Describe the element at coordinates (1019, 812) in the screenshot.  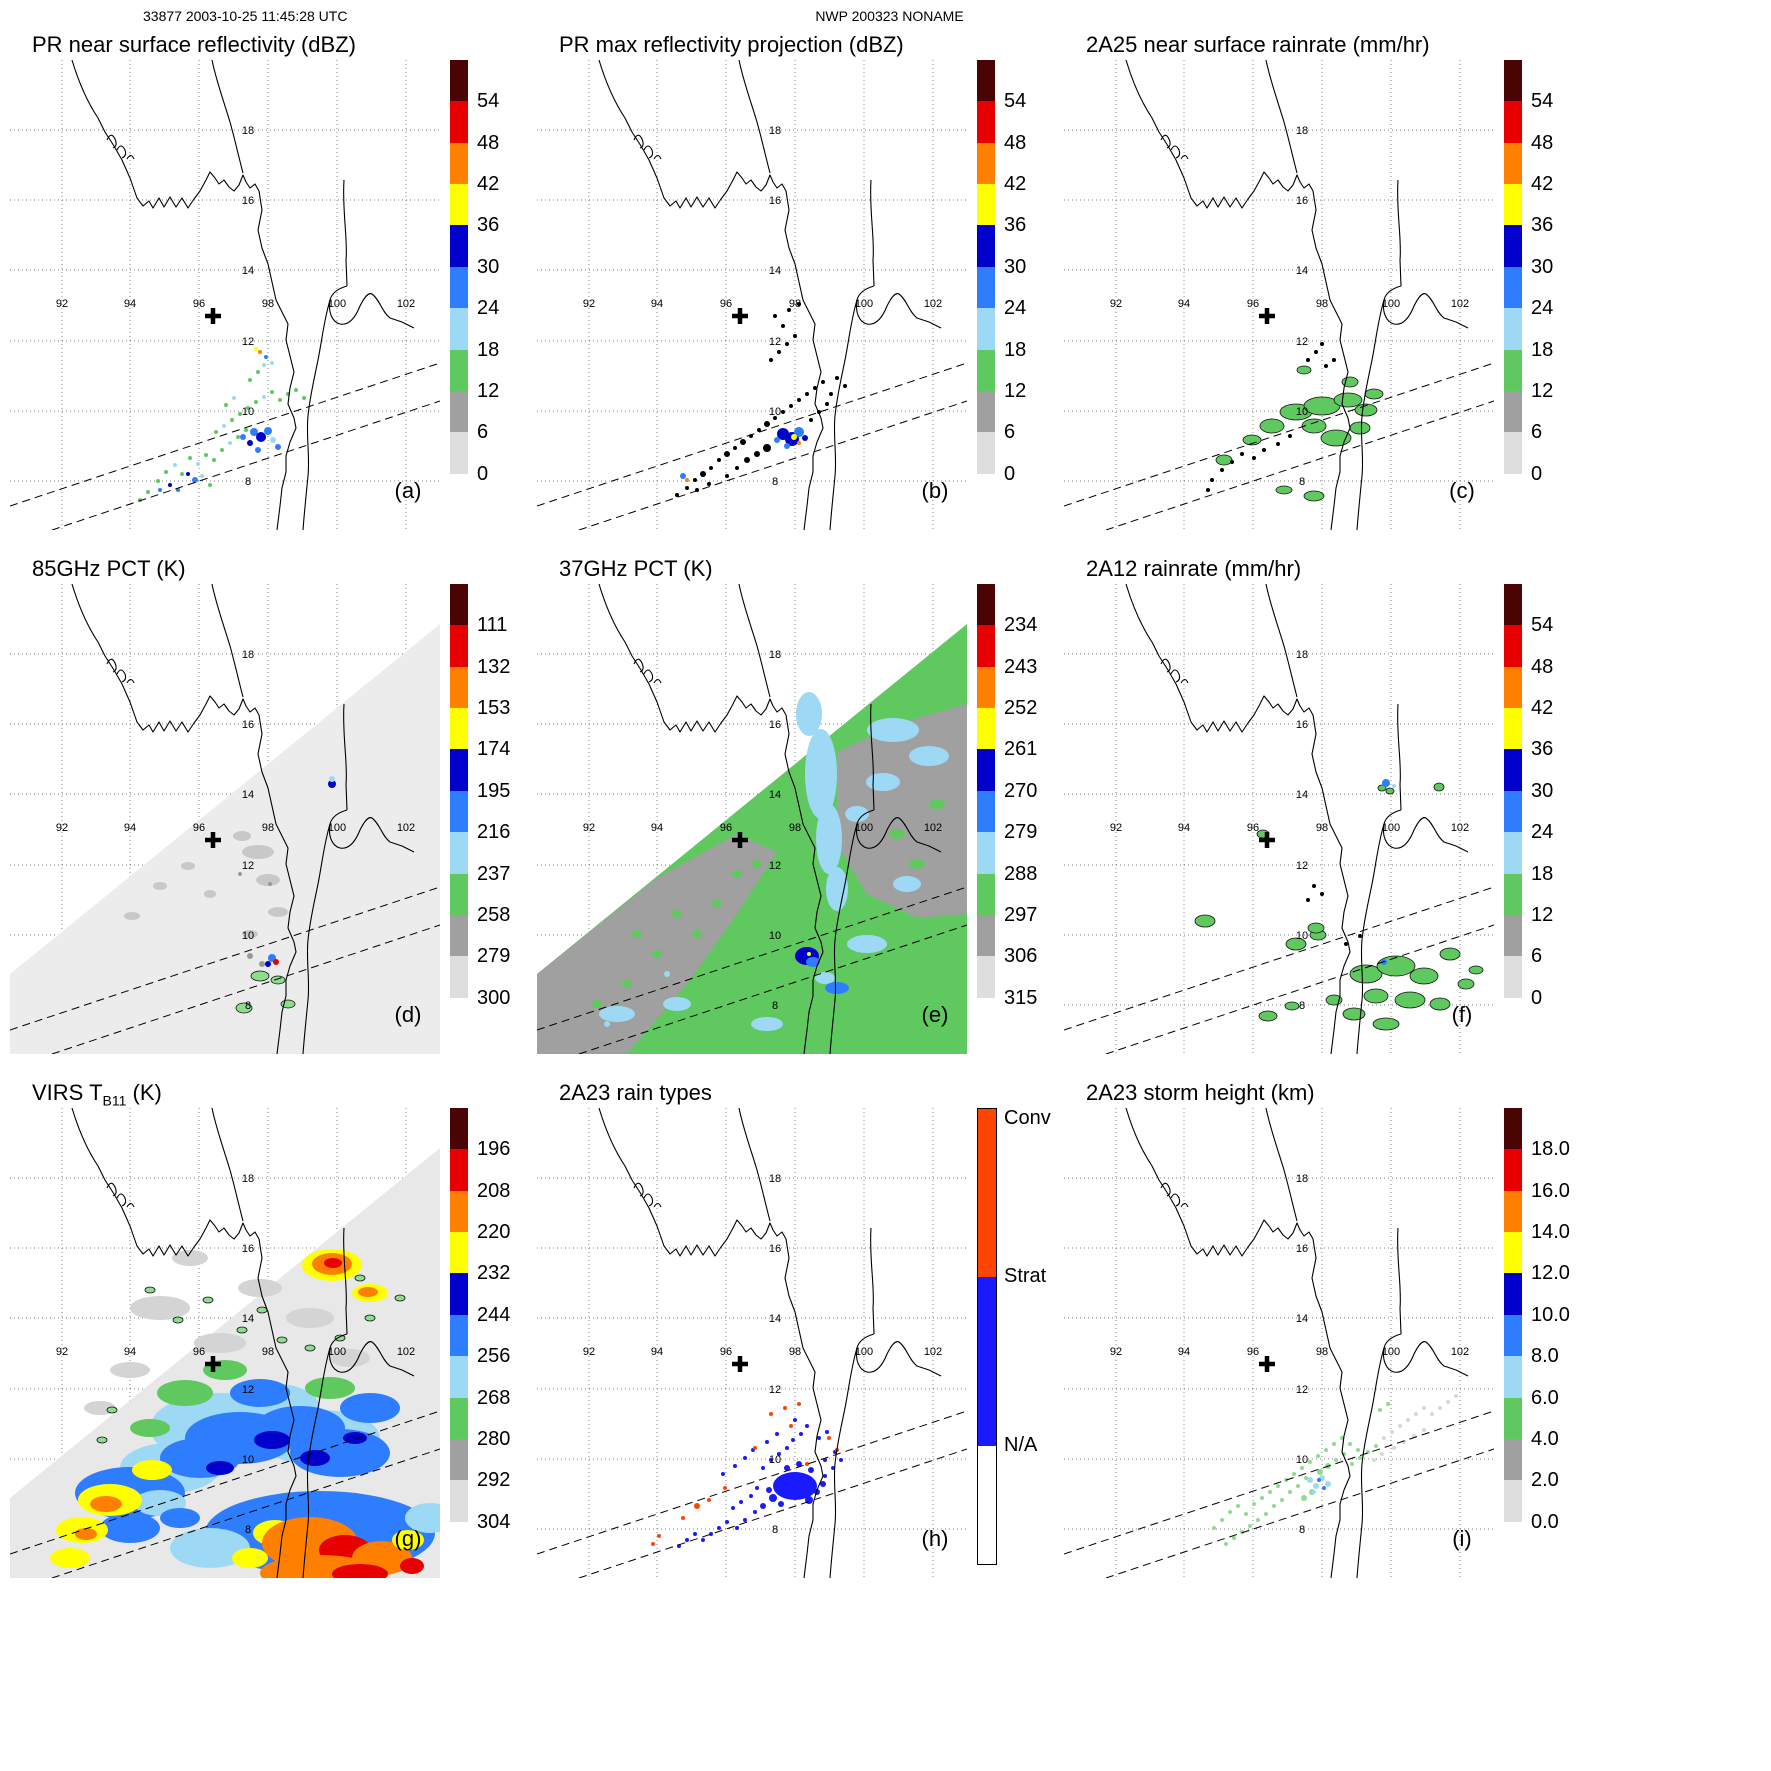
I see `colorbar-e: 234 243 252 261 270 279 288 297 306 315` at that location.